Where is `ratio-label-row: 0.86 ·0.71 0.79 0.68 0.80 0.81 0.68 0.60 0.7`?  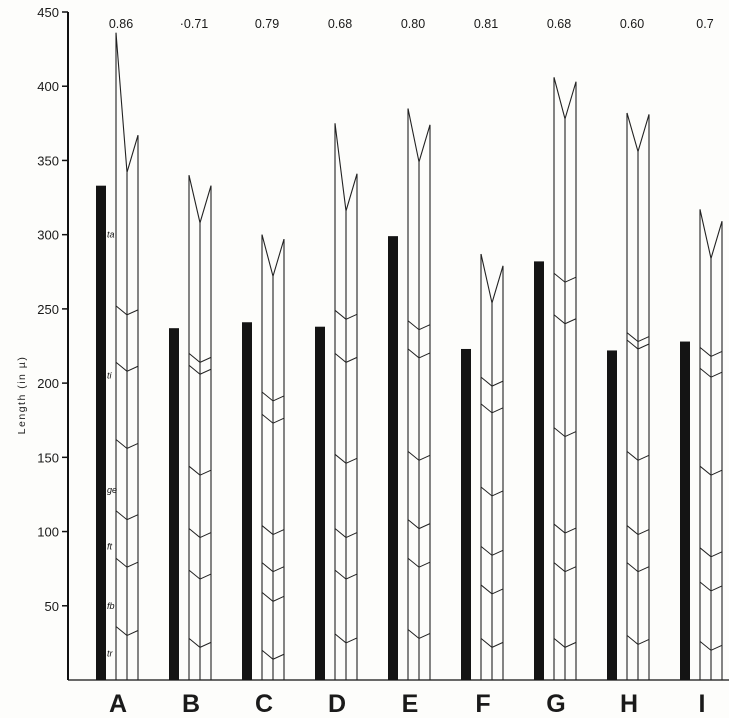
ratio-label-row: 0.86 ·0.71 0.79 0.68 0.80 0.81 0.68 0.60 0.7 is located at coordinates (411, 24).